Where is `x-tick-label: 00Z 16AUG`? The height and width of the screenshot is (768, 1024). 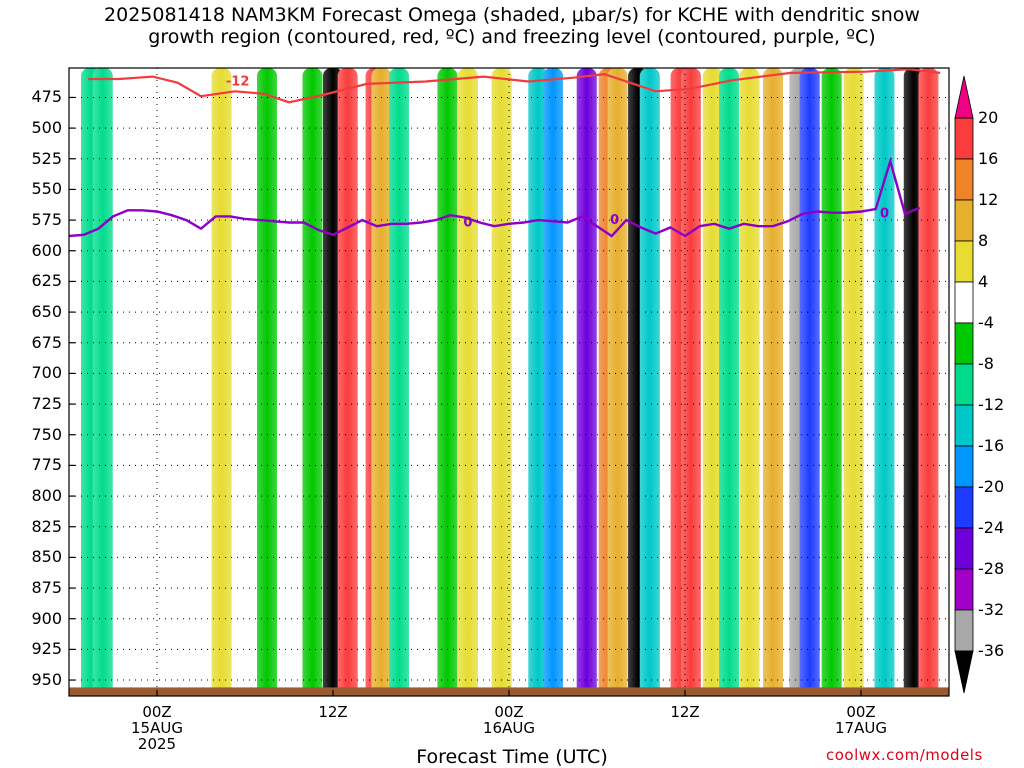
x-tick-label: 00Z 16AUG is located at coordinates (509, 720).